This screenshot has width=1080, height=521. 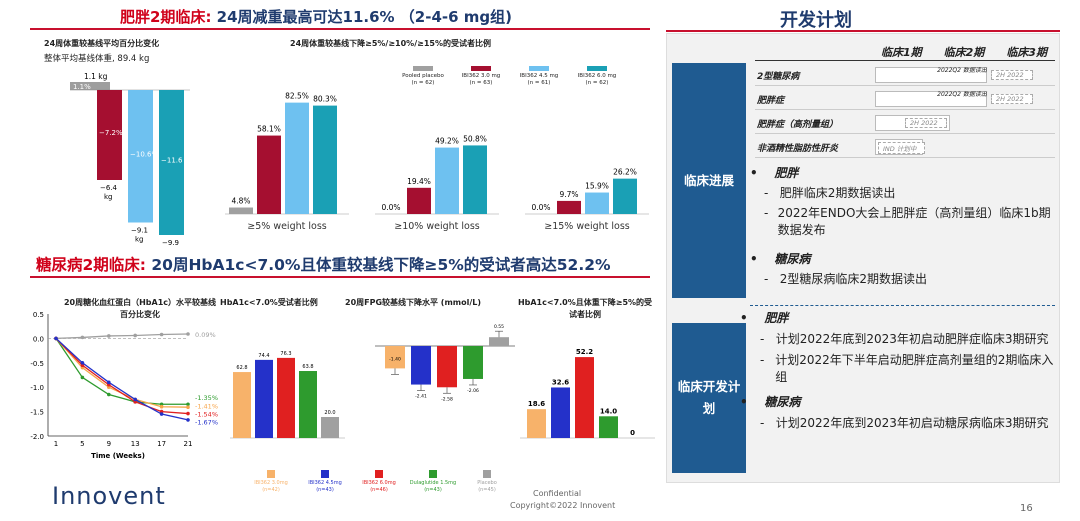 What do you see at coordinates (297, 96) in the screenshot?
I see `chart2-bar-label: 82.5%` at bounding box center [297, 96].